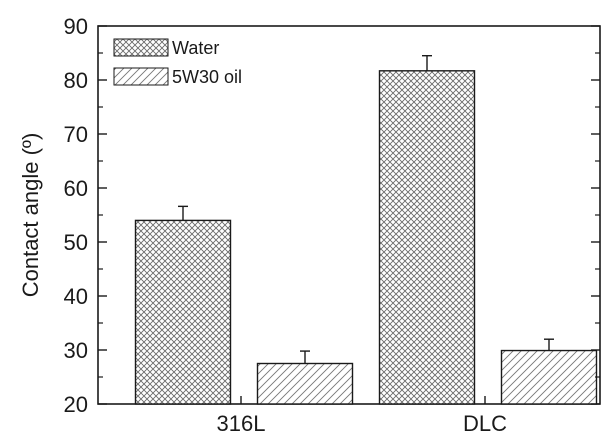 The image size is (606, 437). I want to click on legend-swatch-oil, so click(141, 76).